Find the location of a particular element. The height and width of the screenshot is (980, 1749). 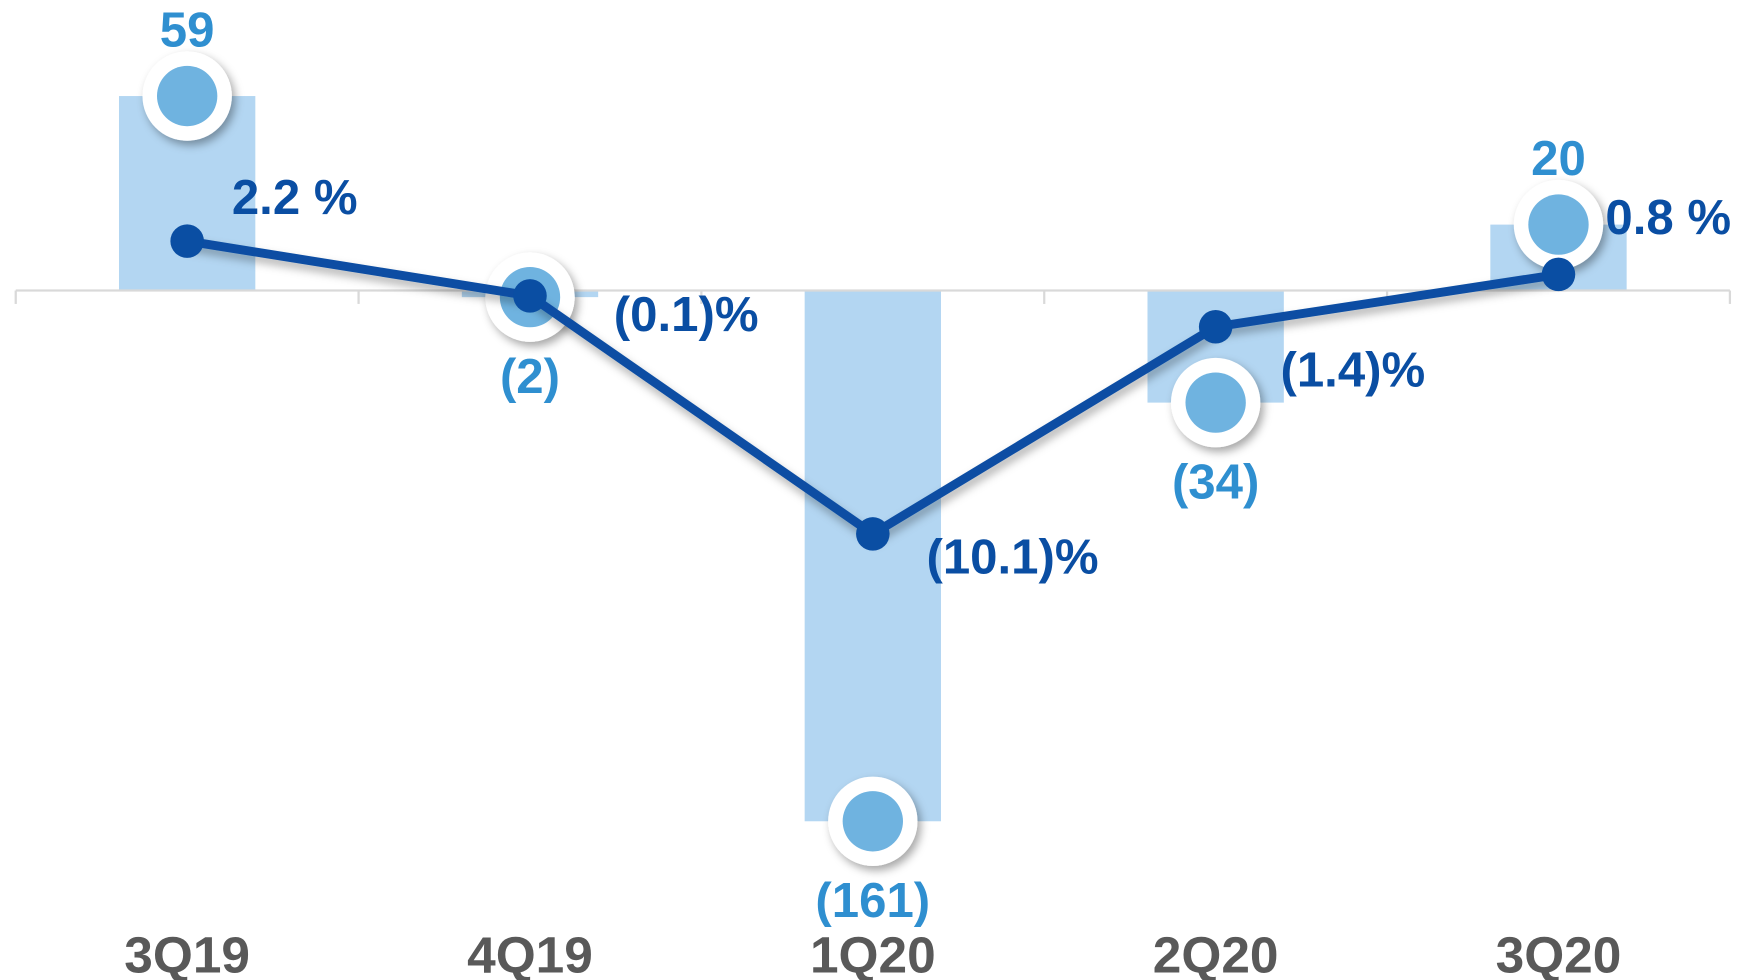

line-value-label: (0.1)% is located at coordinates (686, 314).